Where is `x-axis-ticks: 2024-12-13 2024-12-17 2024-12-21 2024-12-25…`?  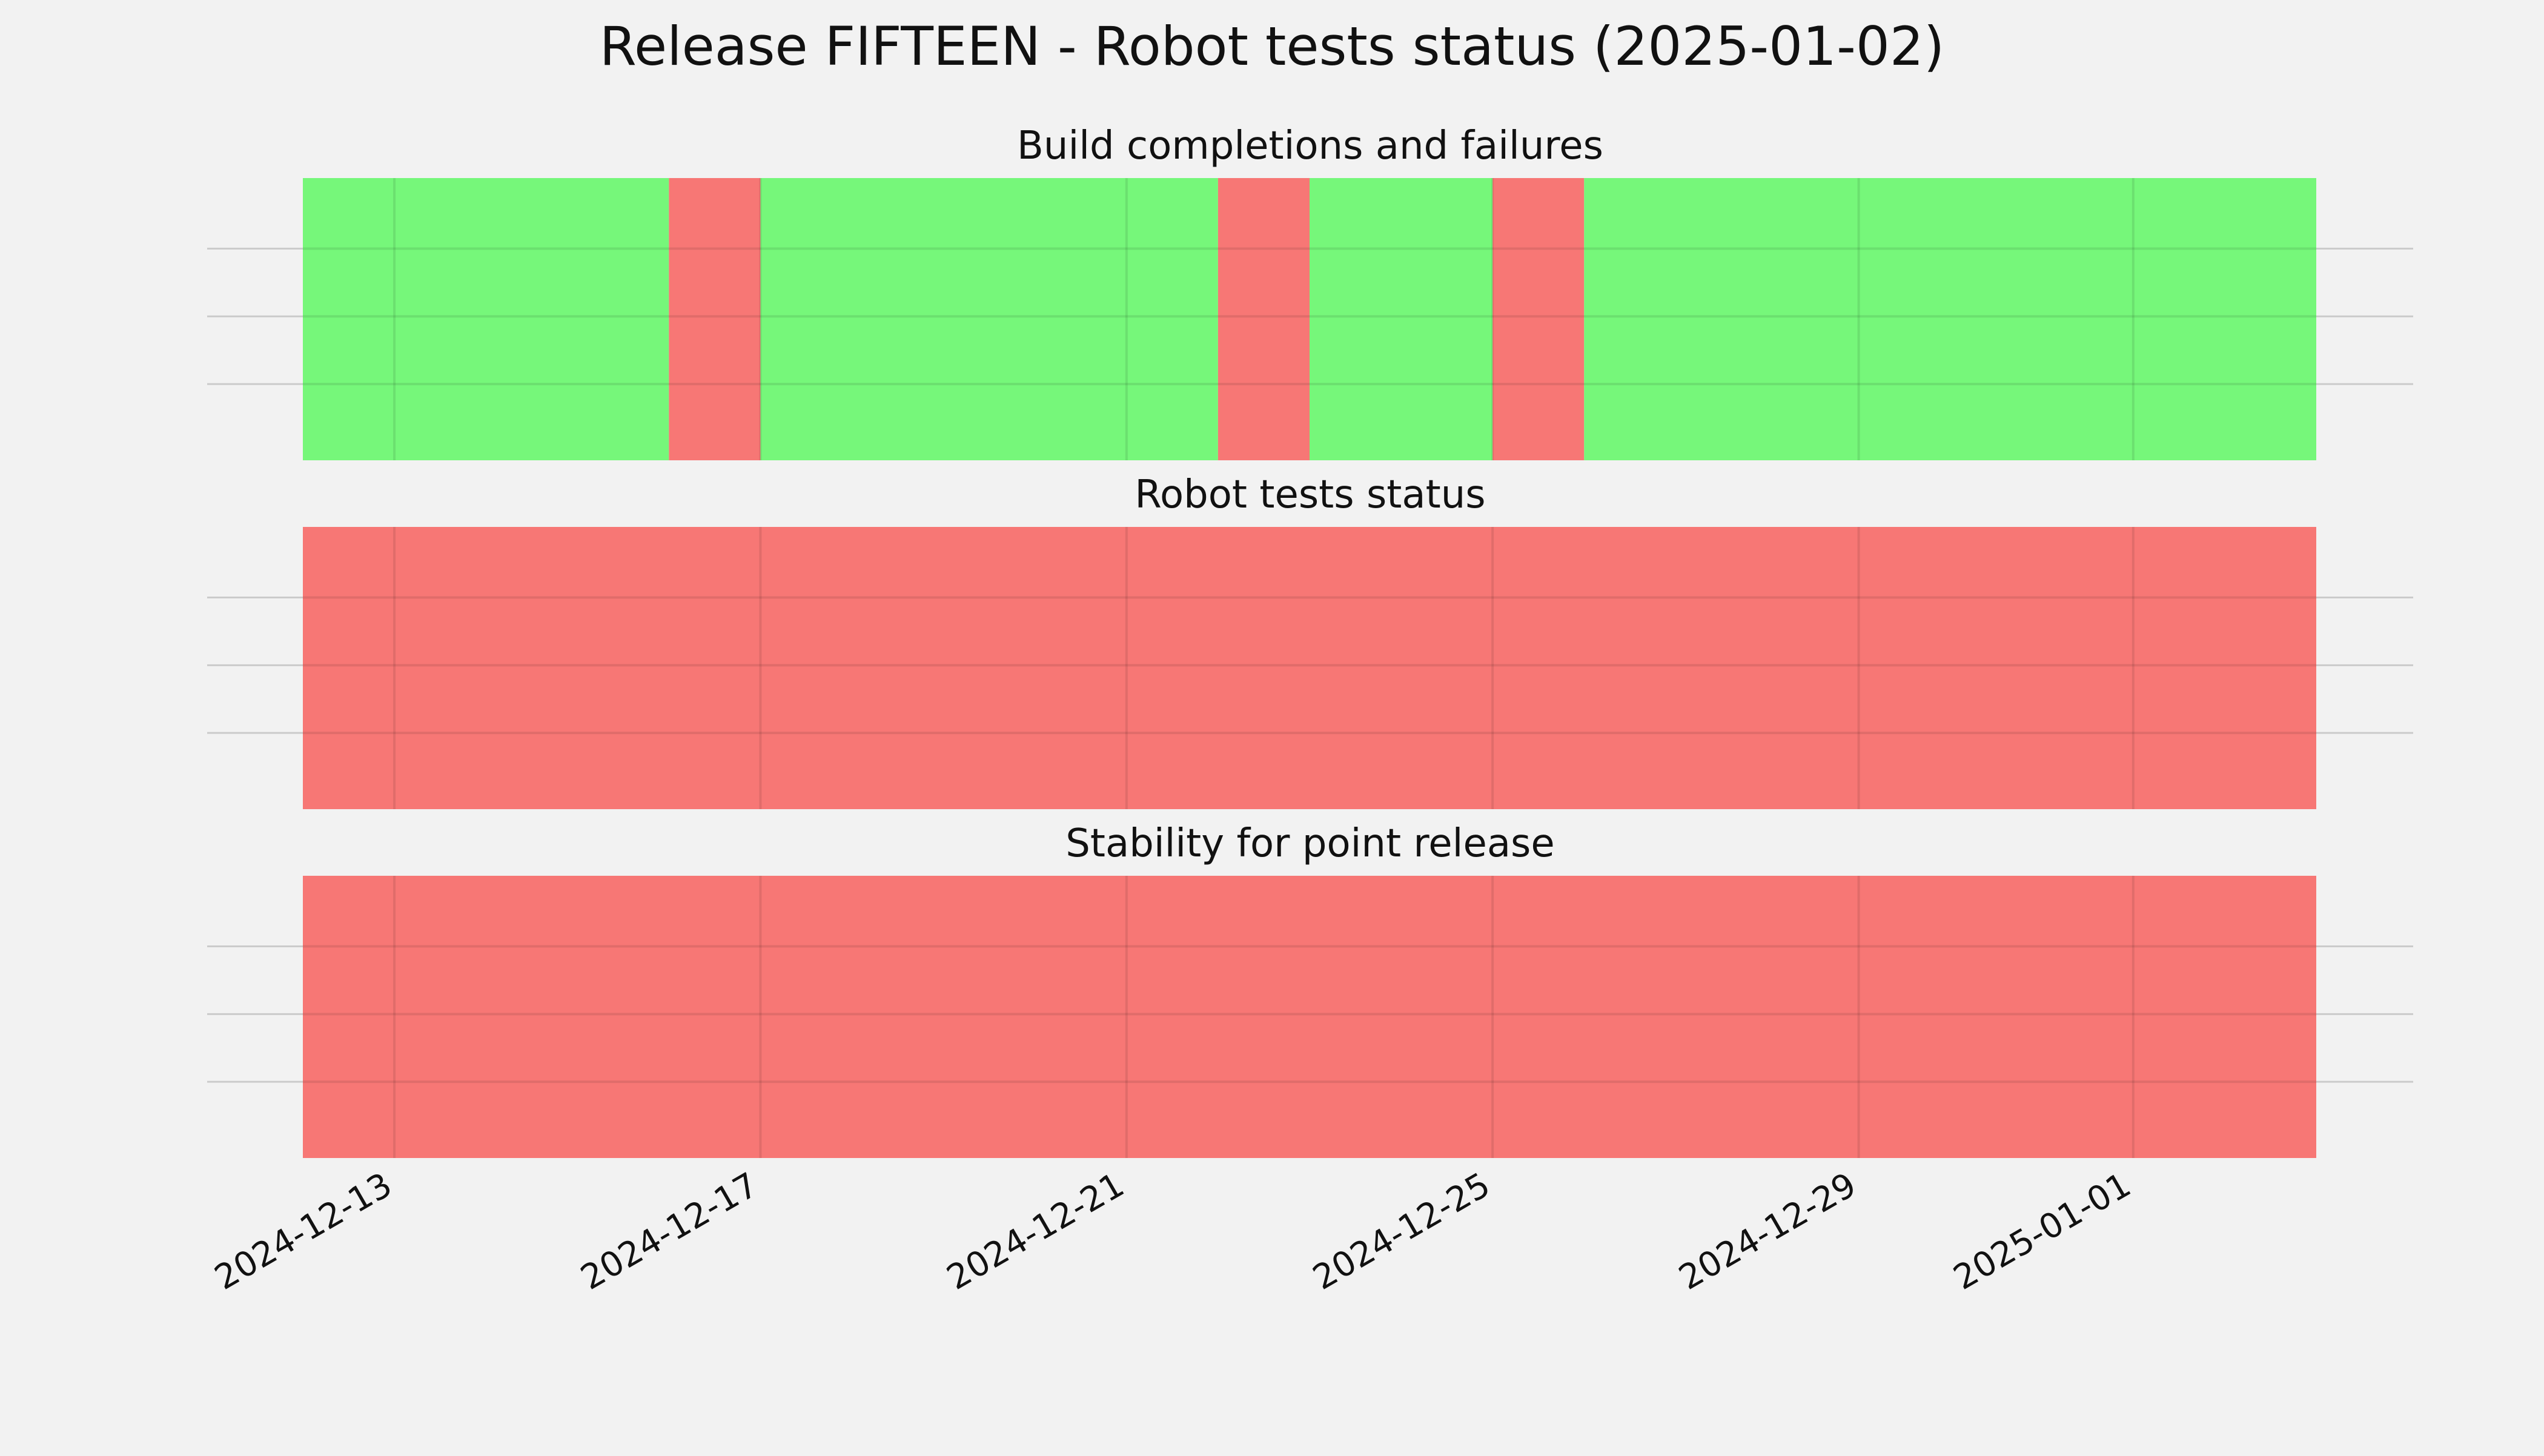
x-axis-ticks: 2024-12-13 2024-12-17 2024-12-21 2024-12-25… is located at coordinates (1173, 1231).